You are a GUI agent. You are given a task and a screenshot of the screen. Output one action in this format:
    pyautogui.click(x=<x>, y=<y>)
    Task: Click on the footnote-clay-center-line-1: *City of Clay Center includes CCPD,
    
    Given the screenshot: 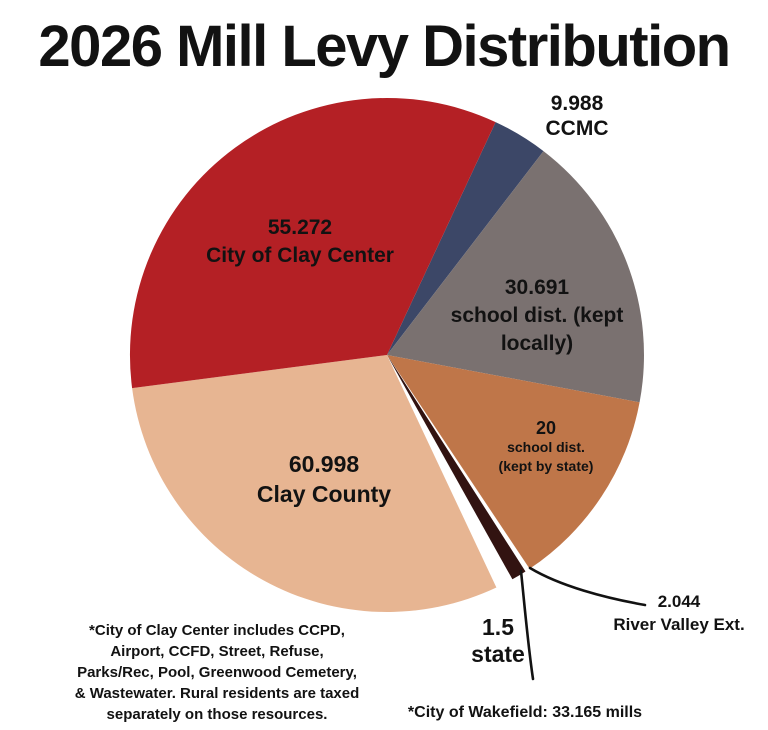 What is the action you would take?
    pyautogui.click(x=217, y=630)
    